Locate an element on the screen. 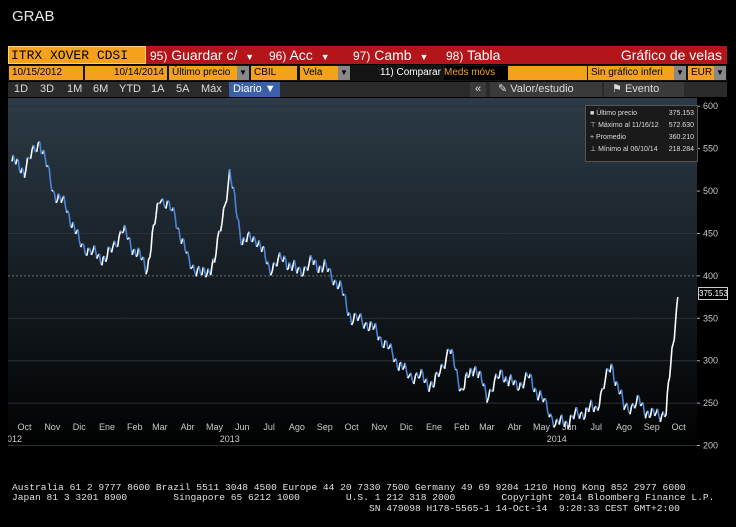  price-field-select: Último precio is located at coordinates (203, 73).